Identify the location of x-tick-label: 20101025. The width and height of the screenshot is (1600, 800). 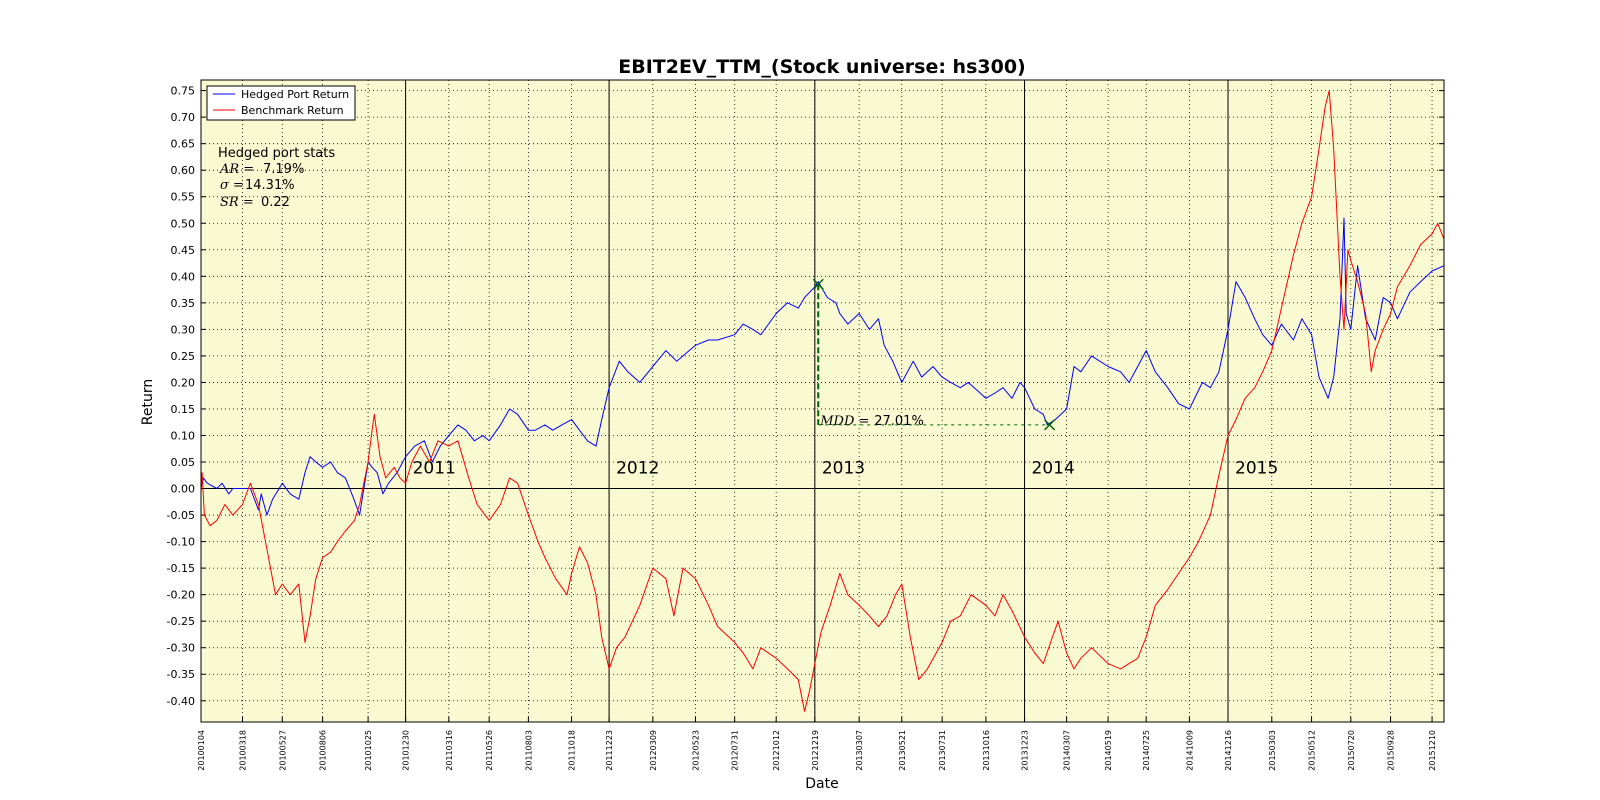
(368, 750).